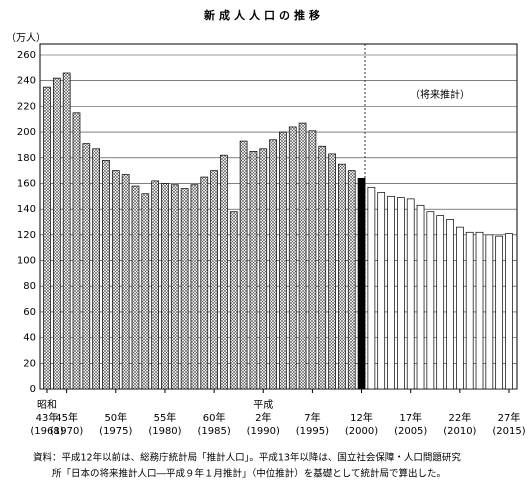  Describe the element at coordinates (440, 94) in the screenshot. I see `annotation: （将来推計）` at that location.